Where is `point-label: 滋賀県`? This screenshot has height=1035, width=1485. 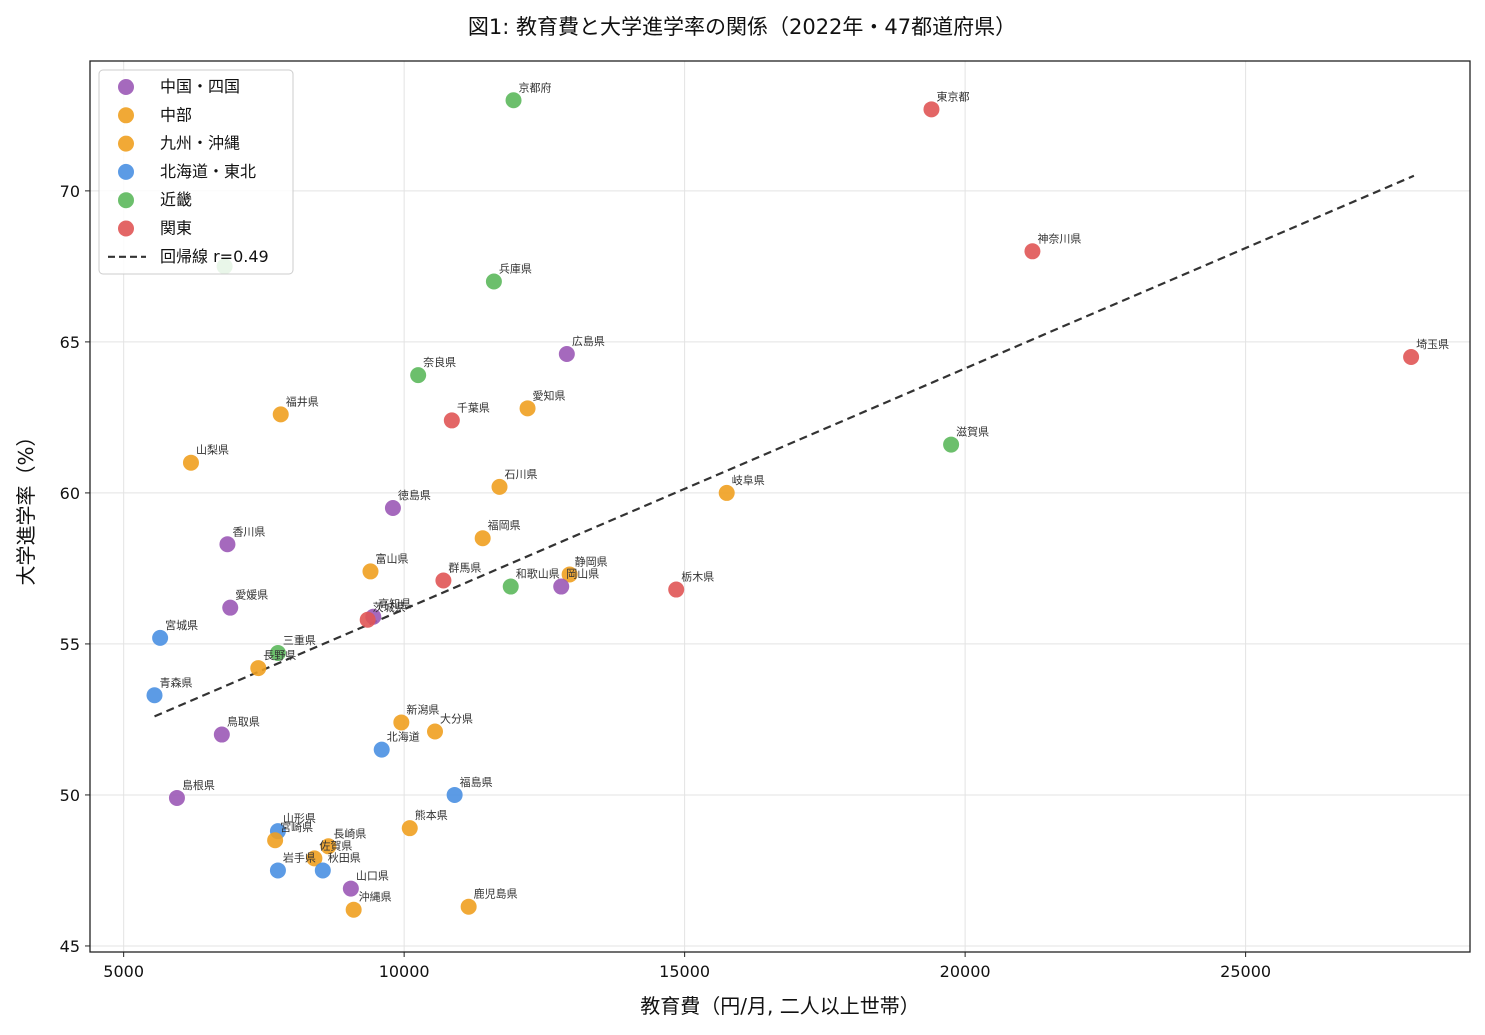
point-label: 滋賀県 is located at coordinates (972, 432).